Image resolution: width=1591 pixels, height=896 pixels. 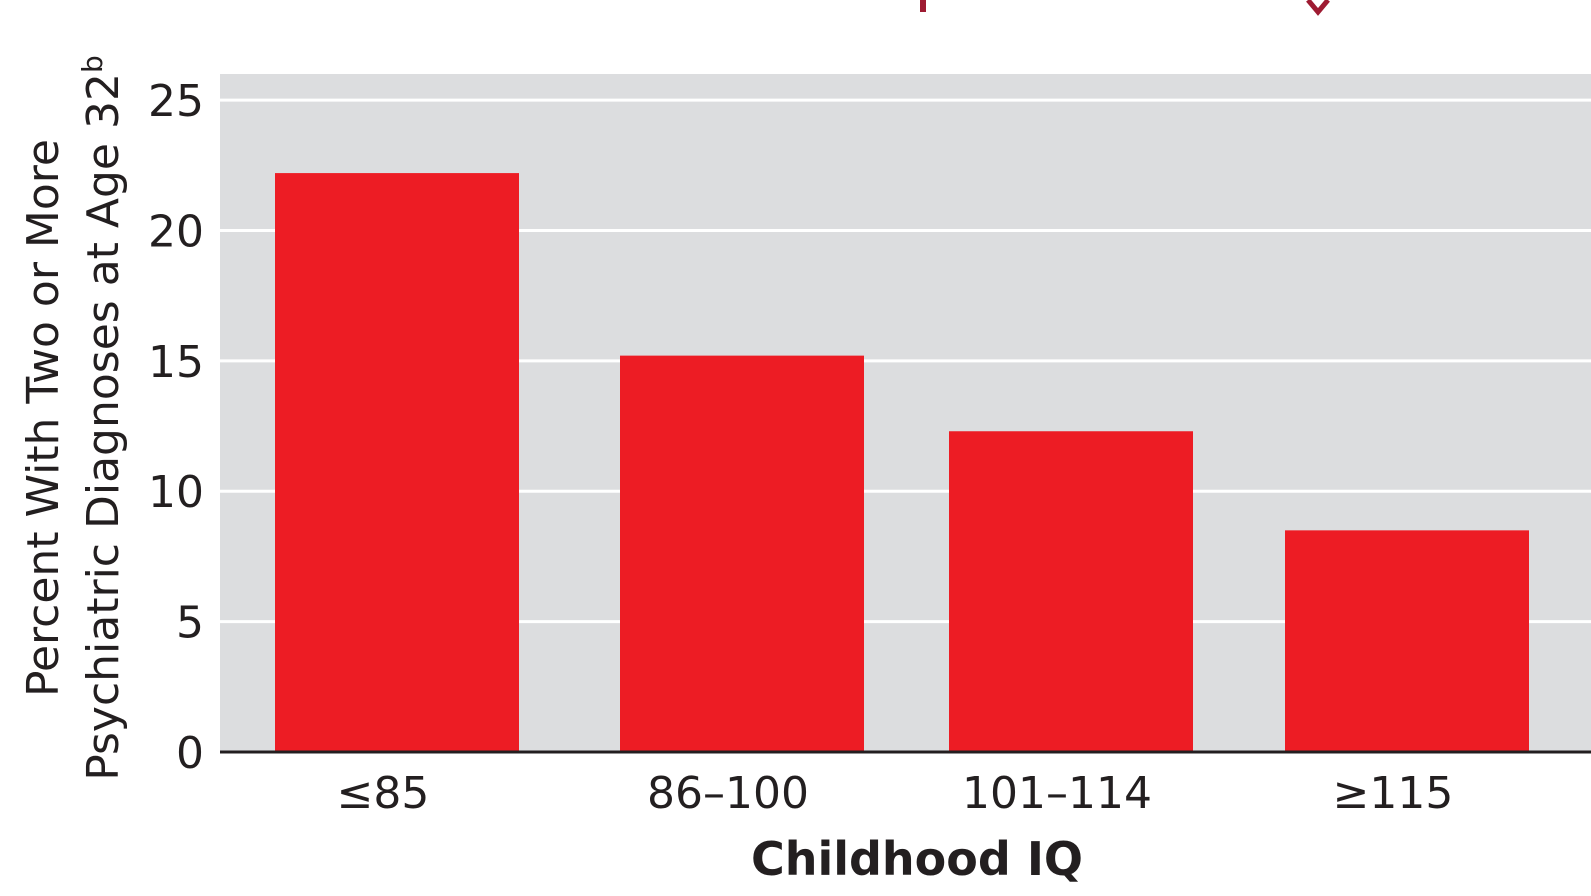 What do you see at coordinates (895, 793) in the screenshot?
I see `x-axis-ticks: ≤85 86–100 101–114 ≥115` at bounding box center [895, 793].